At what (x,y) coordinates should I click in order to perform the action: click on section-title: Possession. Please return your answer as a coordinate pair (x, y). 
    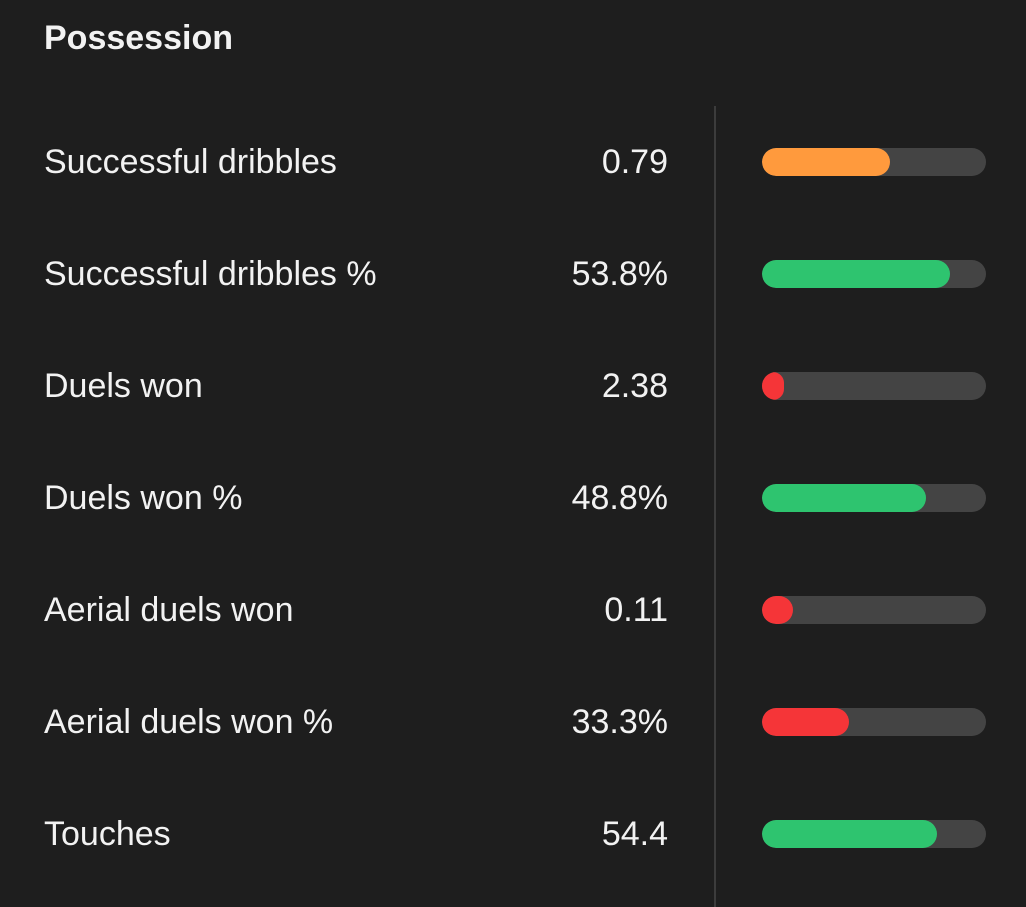
    Looking at the image, I should click on (138, 38).